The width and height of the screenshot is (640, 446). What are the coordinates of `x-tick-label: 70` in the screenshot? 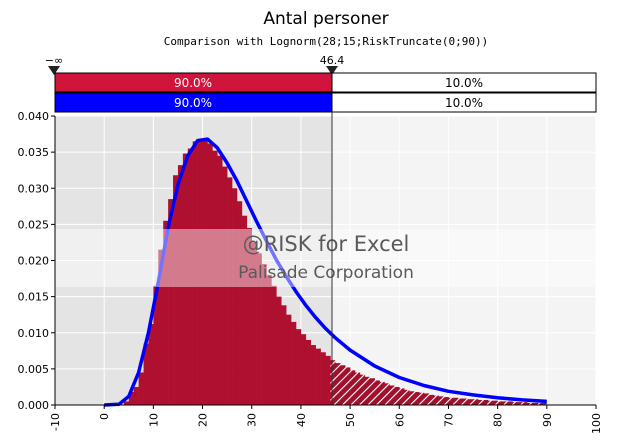 It's located at (448, 420).